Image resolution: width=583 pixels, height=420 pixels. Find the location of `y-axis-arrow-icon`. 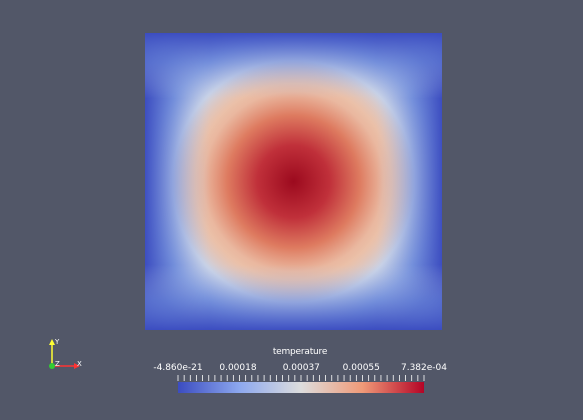

y-axis-arrow-icon is located at coordinates (52, 342).